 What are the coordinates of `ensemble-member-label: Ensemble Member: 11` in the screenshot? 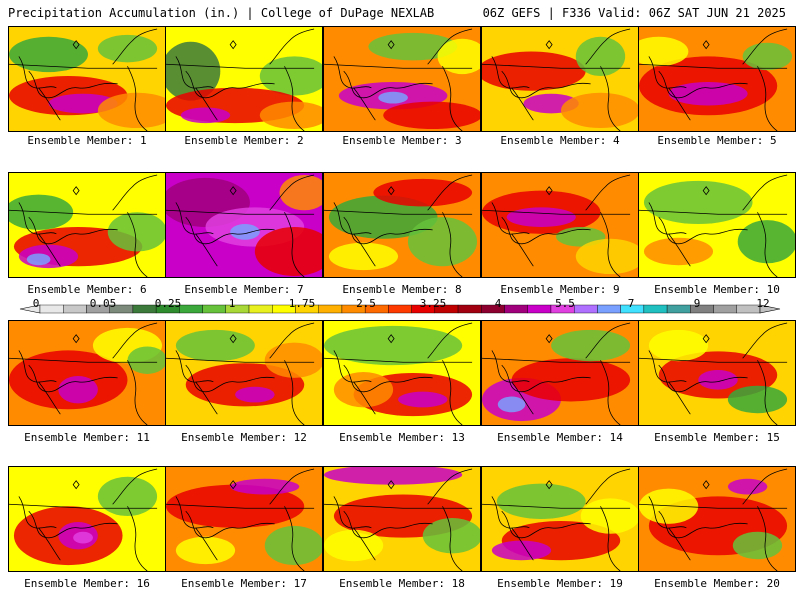 It's located at (87, 437).